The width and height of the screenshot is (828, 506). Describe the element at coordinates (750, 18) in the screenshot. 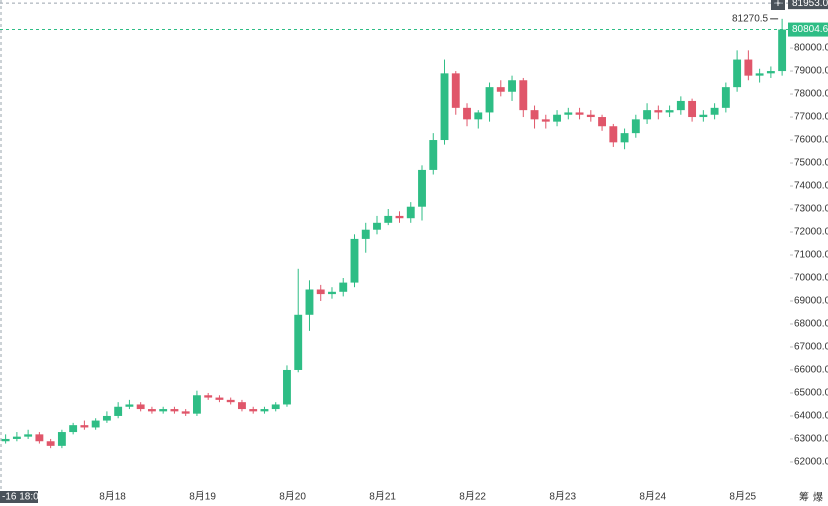

I see `high-marker-label: 81270.5` at that location.